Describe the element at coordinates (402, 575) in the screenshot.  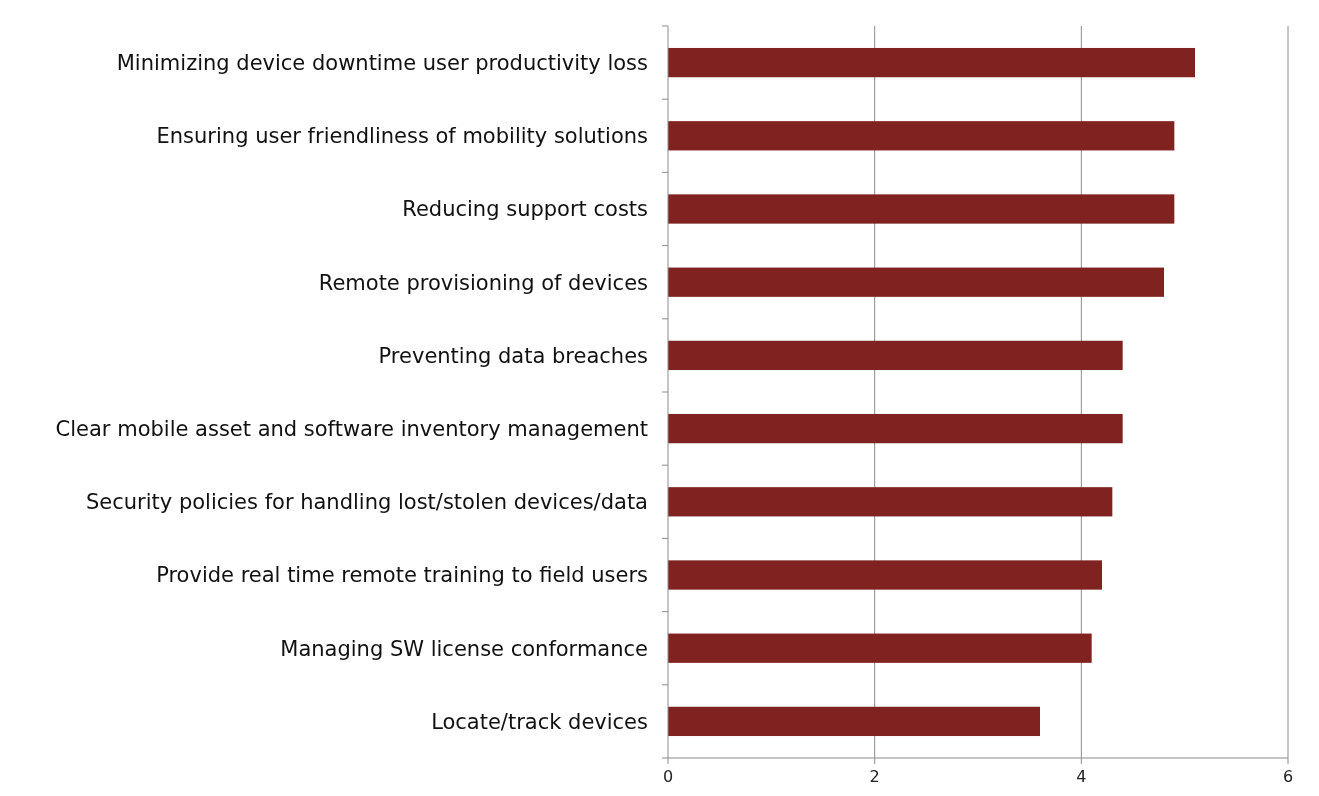
I see `y-tick-label: Provide real time remote training to field users` at that location.